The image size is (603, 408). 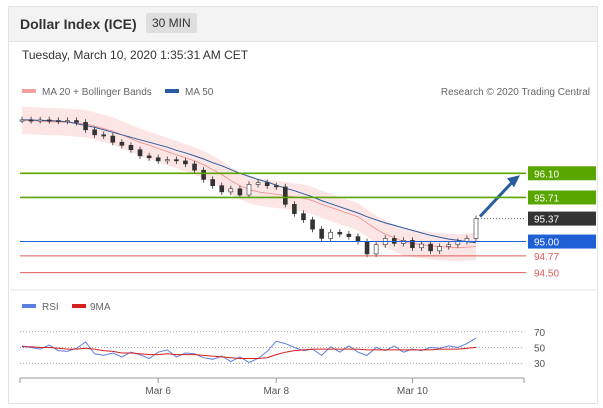 What do you see at coordinates (540, 349) in the screenshot?
I see `rsi-level-label-50: 50` at bounding box center [540, 349].